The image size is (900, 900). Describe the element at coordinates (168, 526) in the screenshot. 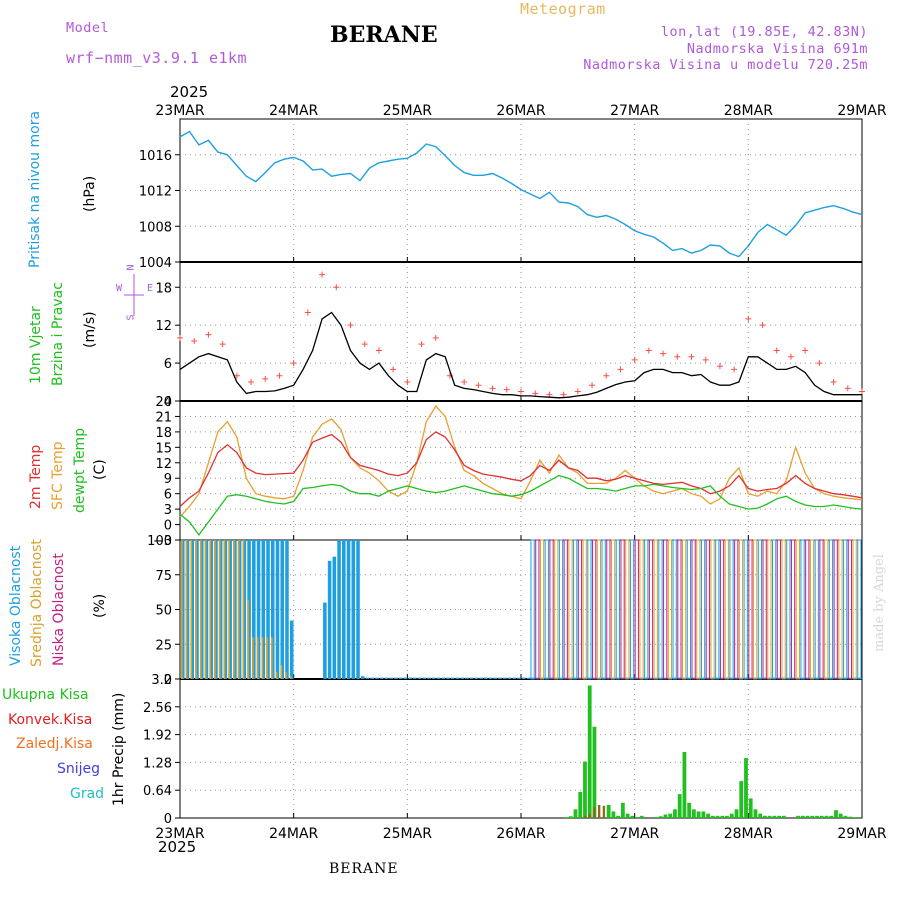

I see `ytick-temperature: 0` at that location.